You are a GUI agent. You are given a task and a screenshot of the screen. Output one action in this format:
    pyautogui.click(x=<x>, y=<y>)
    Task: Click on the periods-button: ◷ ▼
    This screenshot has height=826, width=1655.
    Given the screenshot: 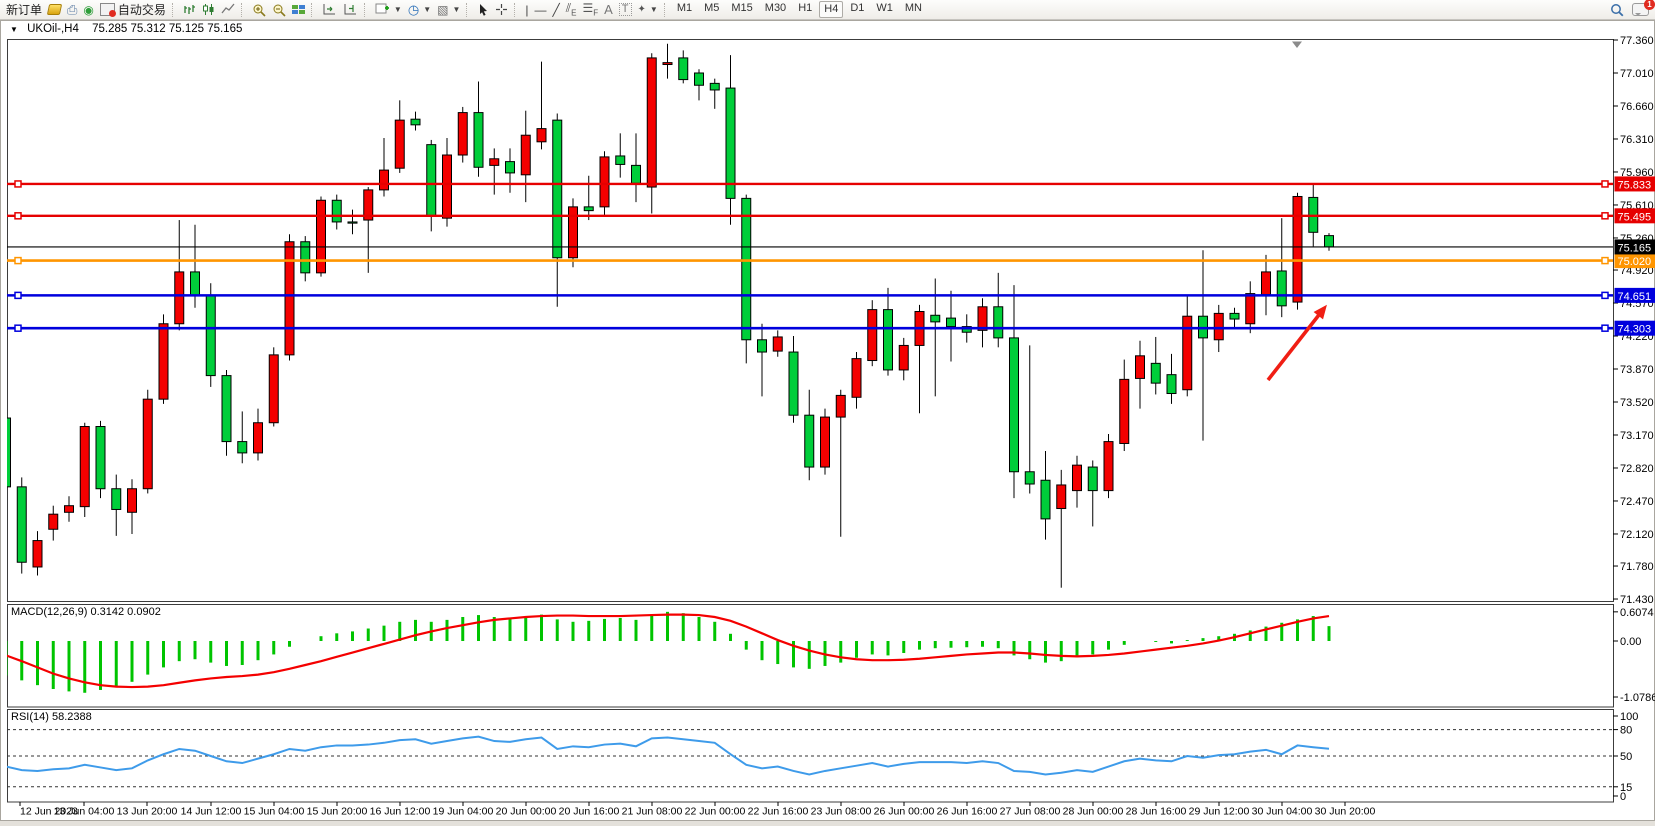 What is the action you would take?
    pyautogui.click(x=419, y=9)
    